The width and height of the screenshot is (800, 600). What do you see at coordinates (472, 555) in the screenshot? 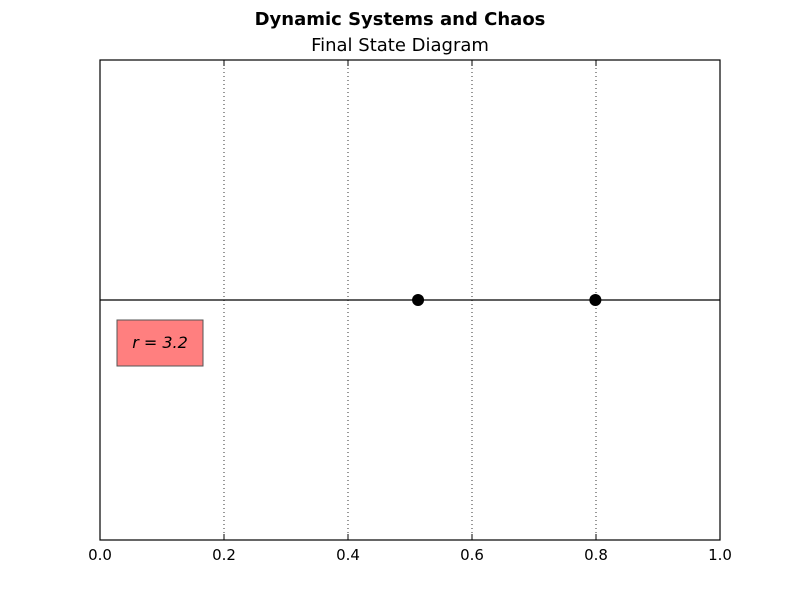
I see `x-tick-label-3: 0.6` at bounding box center [472, 555].